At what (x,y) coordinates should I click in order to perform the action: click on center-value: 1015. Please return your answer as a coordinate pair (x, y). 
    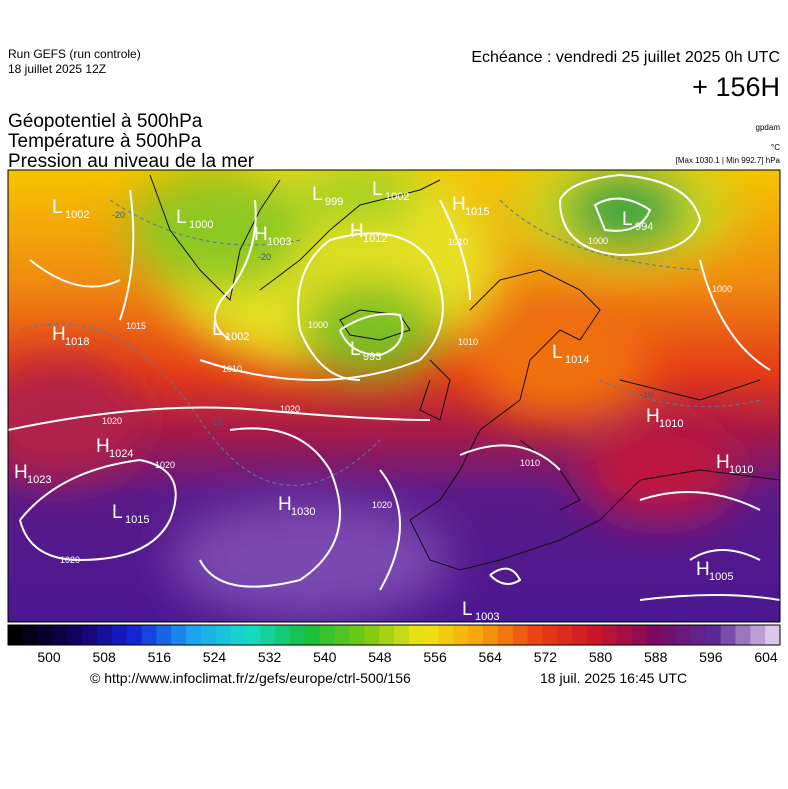
    Looking at the image, I should click on (477, 212).